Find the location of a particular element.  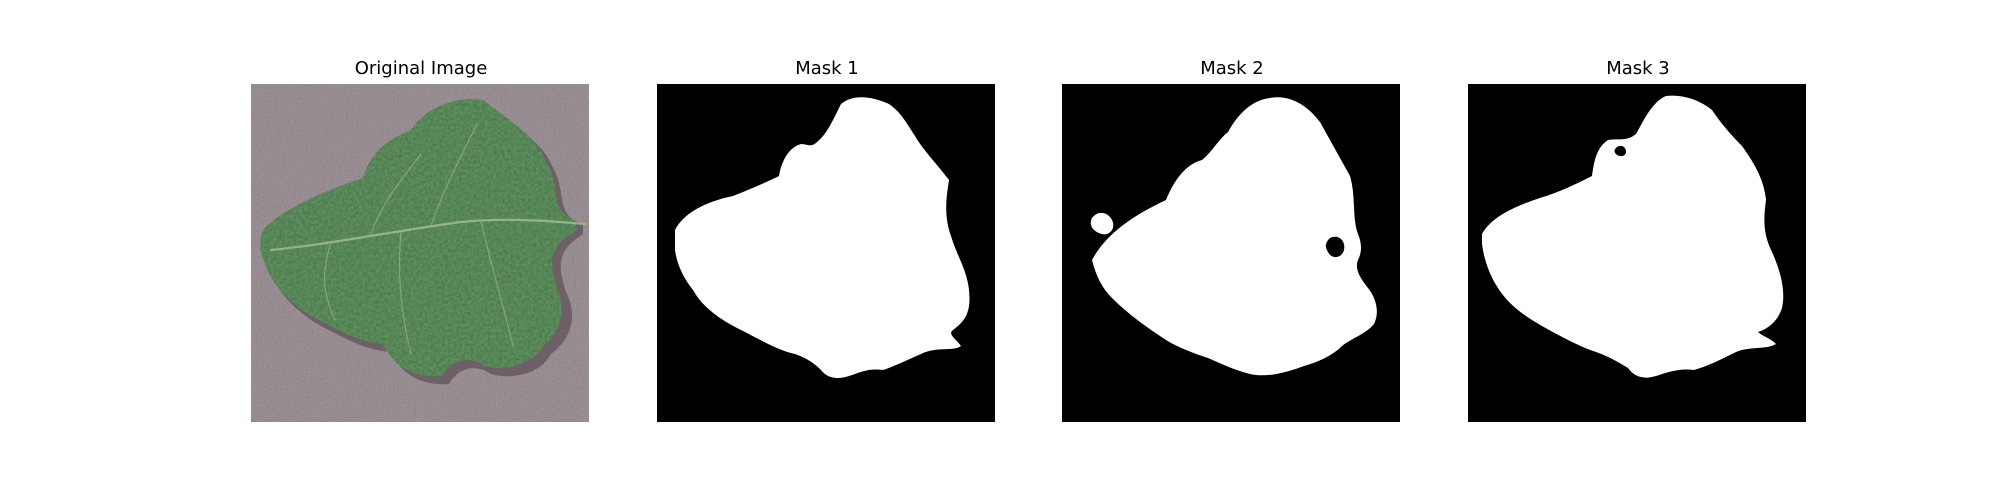

panel-title-original-image: Original Image is located at coordinates (421, 68).